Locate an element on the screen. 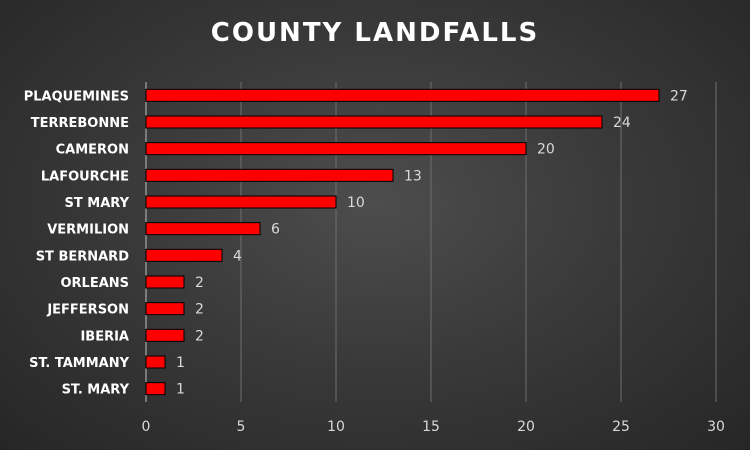 Image resolution: width=750 pixels, height=450 pixels. x-tick-label: 10 is located at coordinates (336, 427).